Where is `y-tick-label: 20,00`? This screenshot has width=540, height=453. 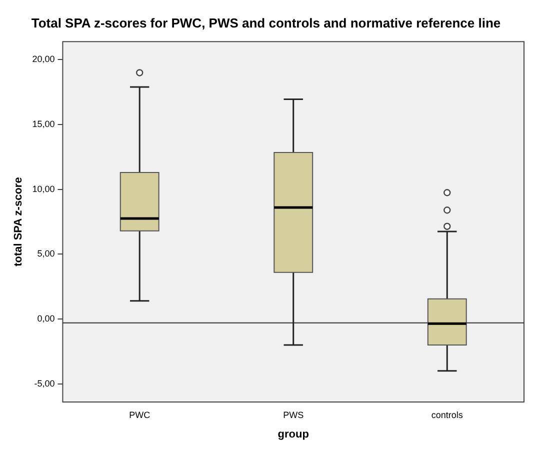
y-tick-label: 20,00 is located at coordinates (43, 59).